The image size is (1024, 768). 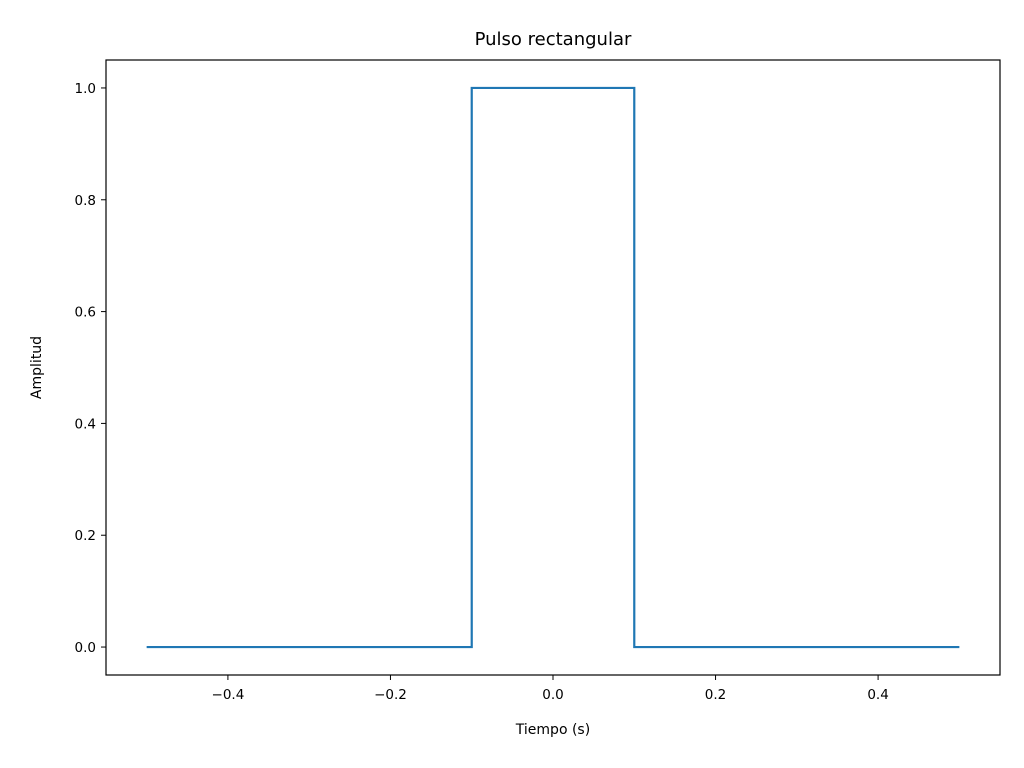 I want to click on x-tick-label: −0.4, so click(x=228, y=695).